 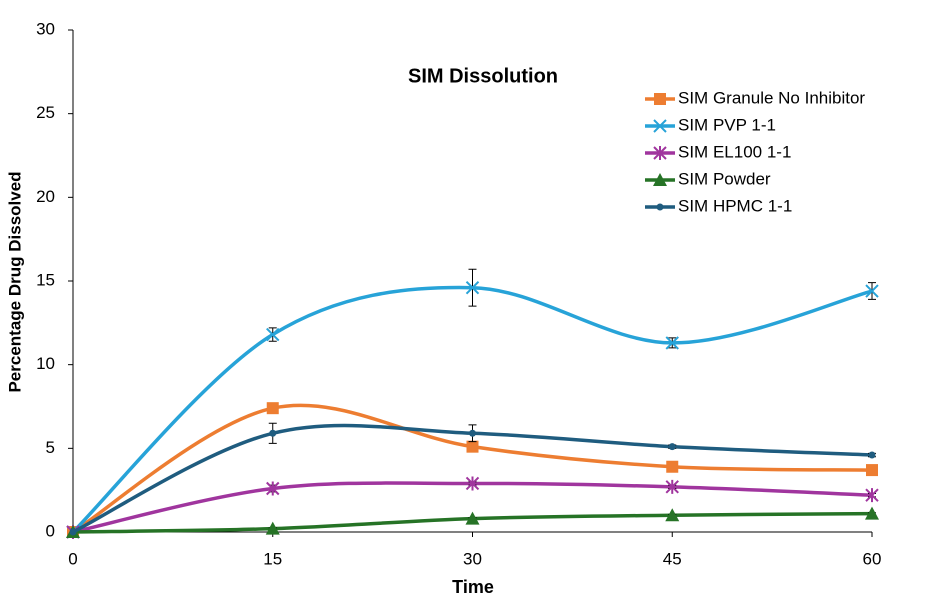 What do you see at coordinates (50, 530) in the screenshot?
I see `y-tick-label: 0` at bounding box center [50, 530].